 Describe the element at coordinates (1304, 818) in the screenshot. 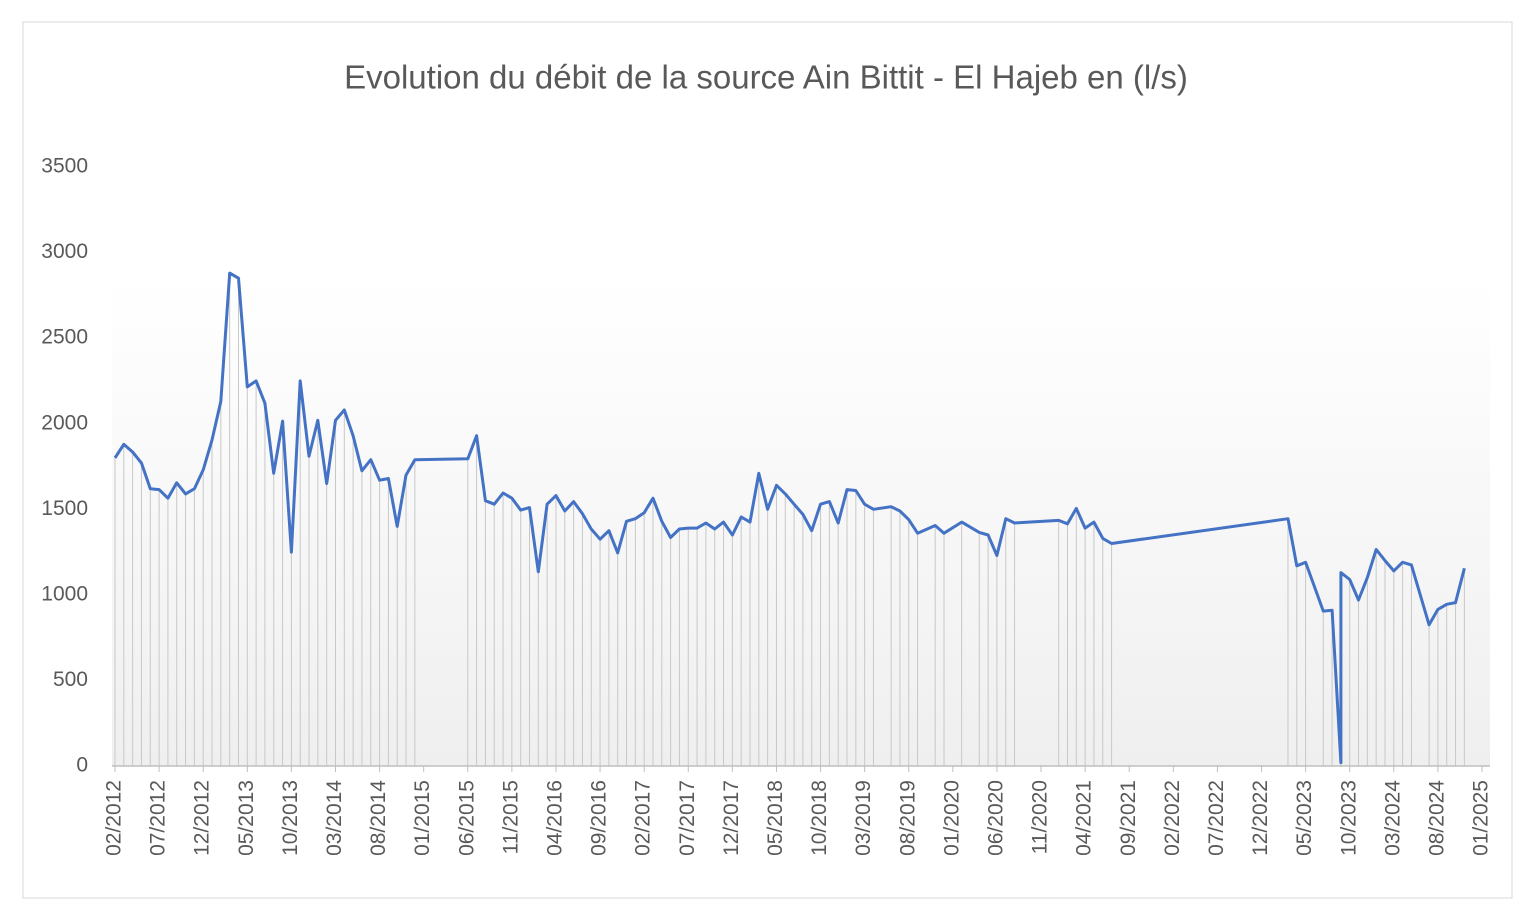

I see `x-tick-label: 05/2023` at that location.